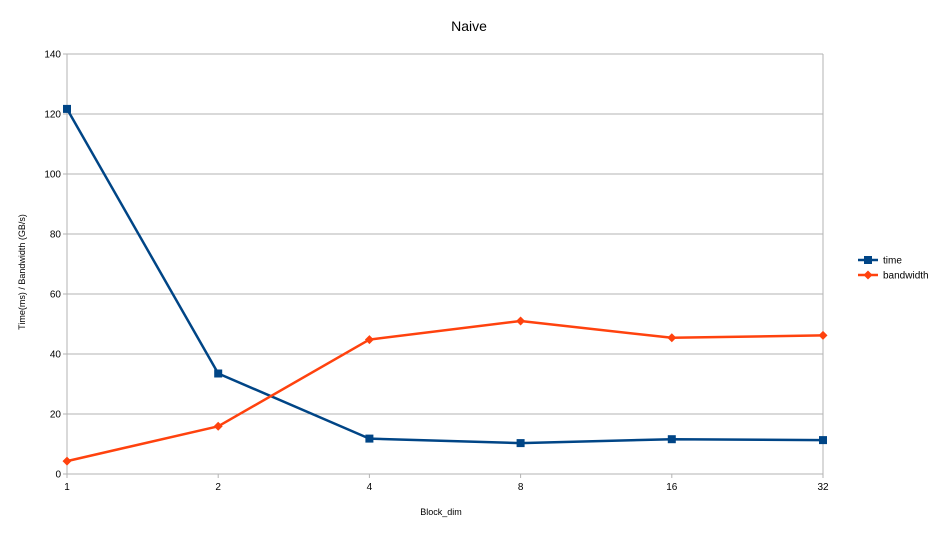 Image resolution: width=938 pixels, height=533 pixels. What do you see at coordinates (56, 355) in the screenshot?
I see `y-tick-label: 40` at bounding box center [56, 355].